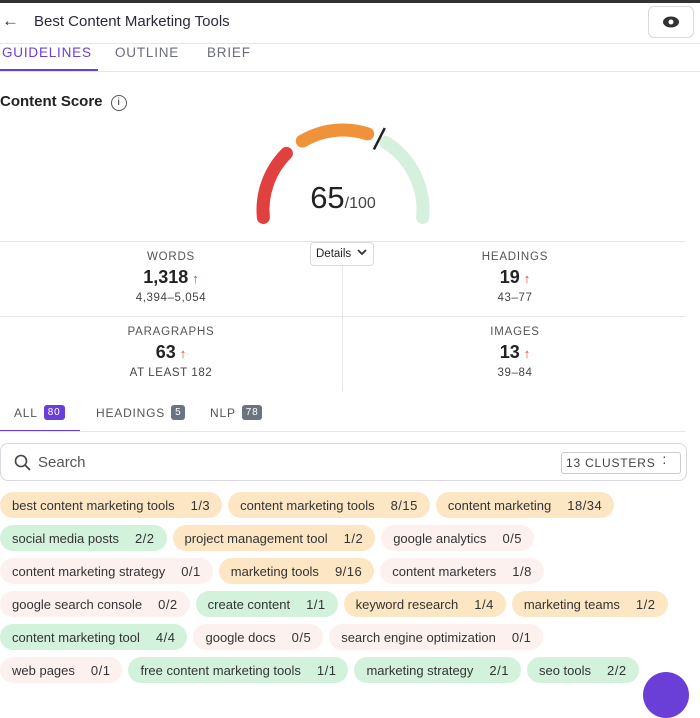  What do you see at coordinates (258, 637) in the screenshot?
I see `keyword-chip: google docs 0/5` at bounding box center [258, 637].